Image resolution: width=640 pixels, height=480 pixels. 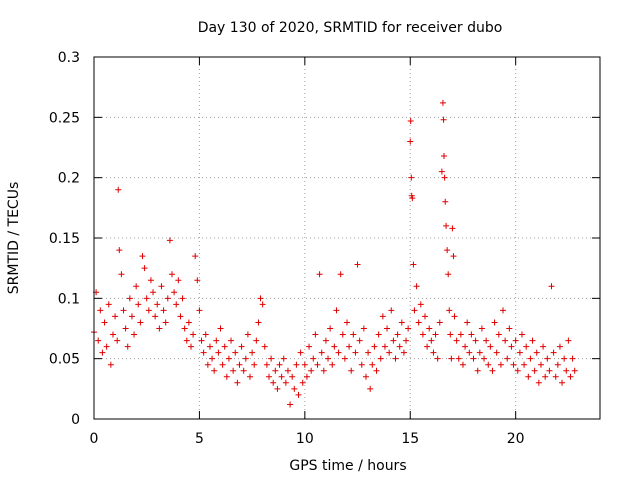 What do you see at coordinates (69, 299) in the screenshot?
I see `y-tick-label: 0.1` at bounding box center [69, 299].